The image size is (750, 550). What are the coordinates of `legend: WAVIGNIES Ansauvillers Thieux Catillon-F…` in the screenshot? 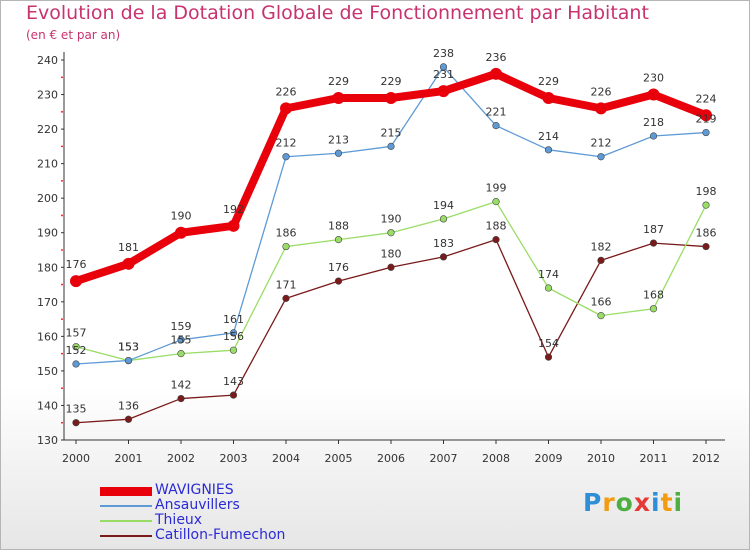 It's located at (215, 513).